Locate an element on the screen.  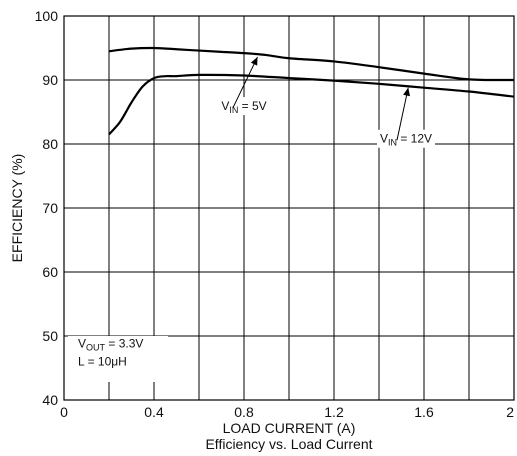
y-tick-labels: 40 50 60 70 80 90 100 is located at coordinates (47, 208).